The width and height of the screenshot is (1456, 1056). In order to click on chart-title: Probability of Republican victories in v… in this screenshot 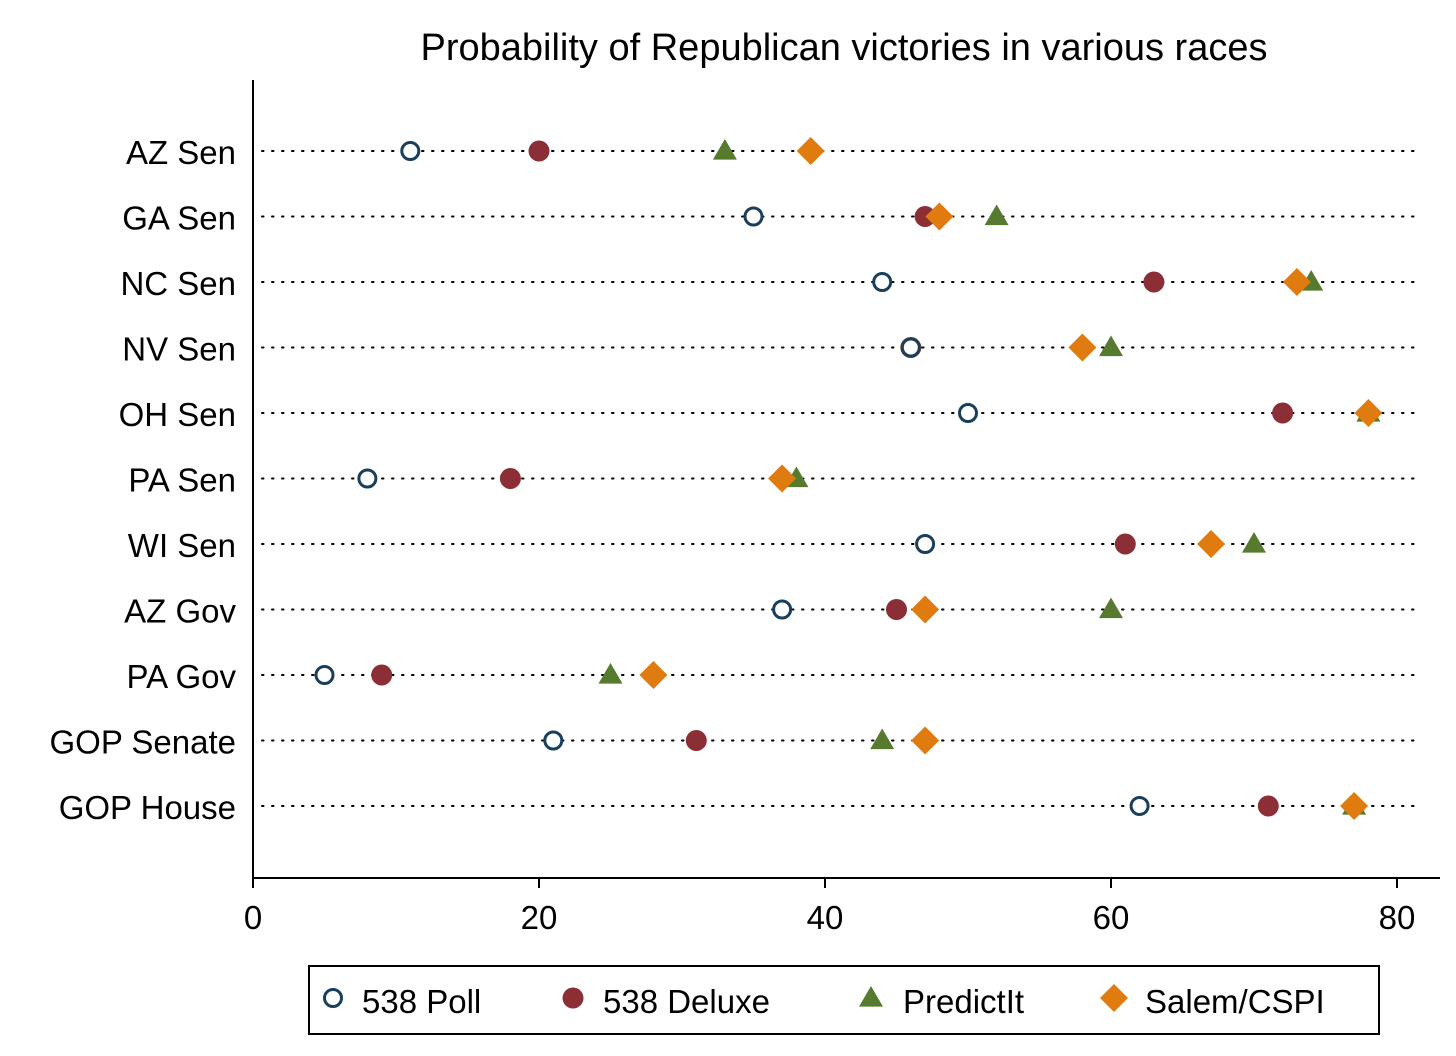, I will do `click(844, 48)`.